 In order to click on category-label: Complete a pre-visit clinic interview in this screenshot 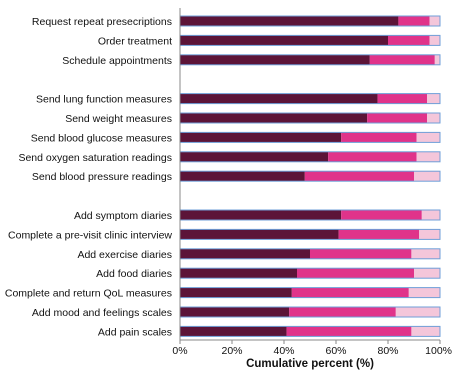, I will do `click(90, 235)`.